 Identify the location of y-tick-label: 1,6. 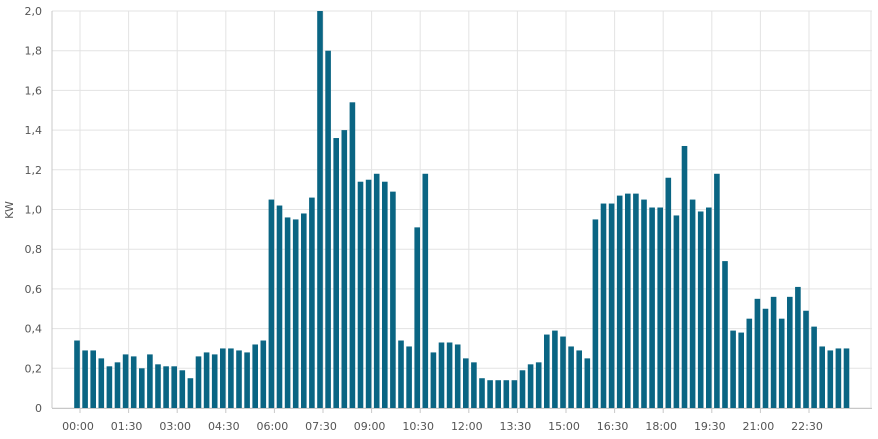
(34, 90).